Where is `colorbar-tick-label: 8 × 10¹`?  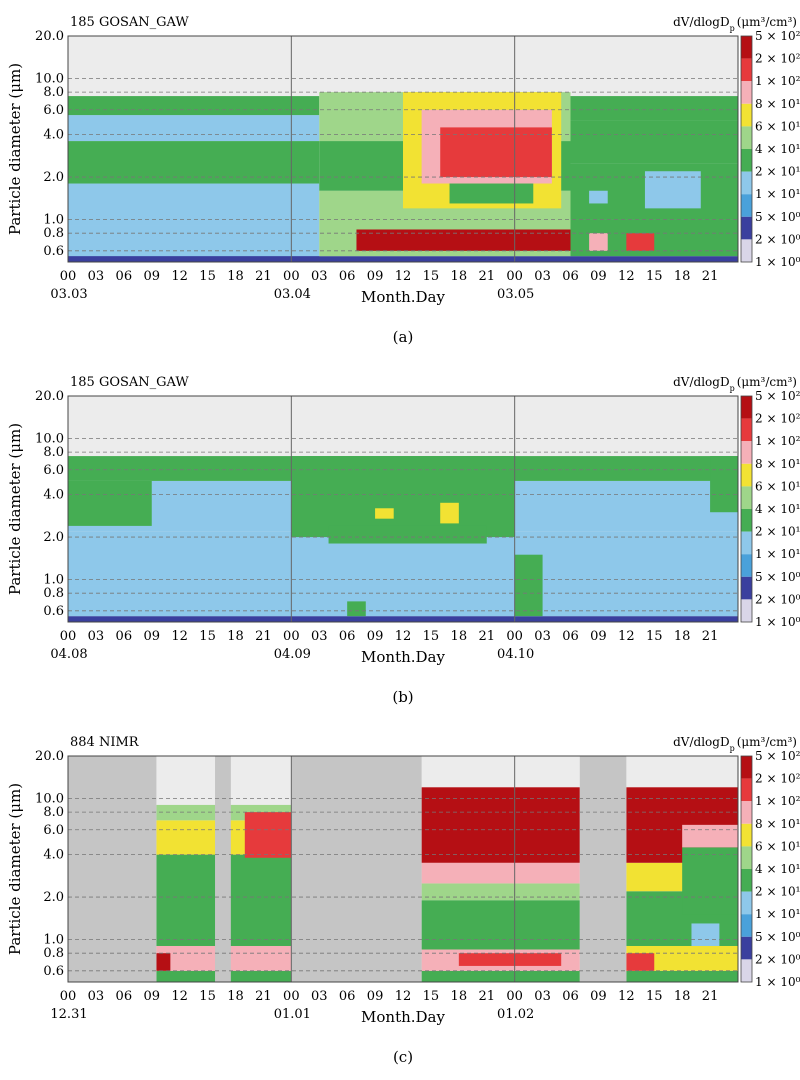
colorbar-tick-label: 8 × 10¹ is located at coordinates (777, 824).